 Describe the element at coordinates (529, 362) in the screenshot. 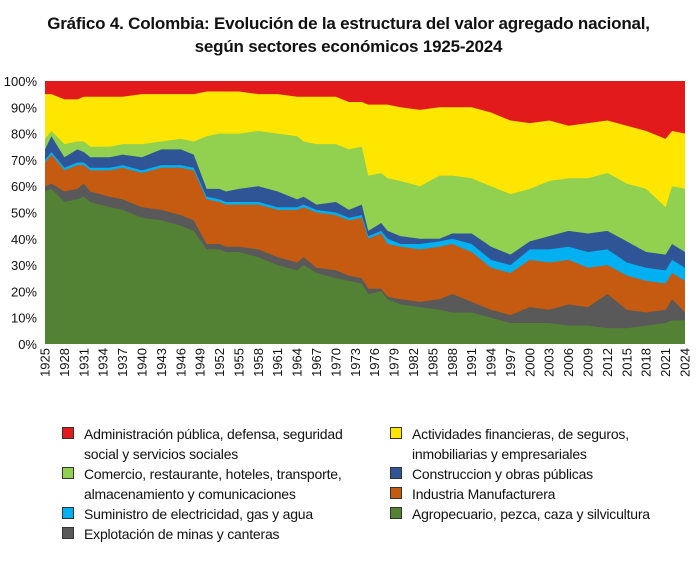

I see `x-tick-label: 2000` at that location.